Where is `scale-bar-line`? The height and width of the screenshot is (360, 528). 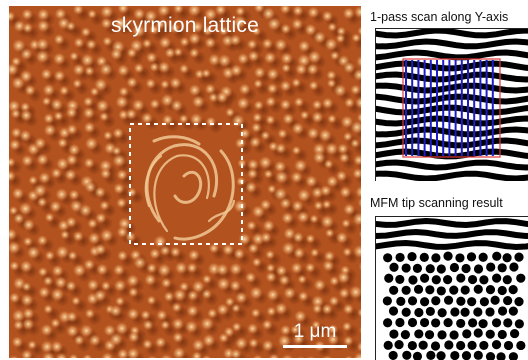
scale-bar-line is located at coordinates (315, 346).